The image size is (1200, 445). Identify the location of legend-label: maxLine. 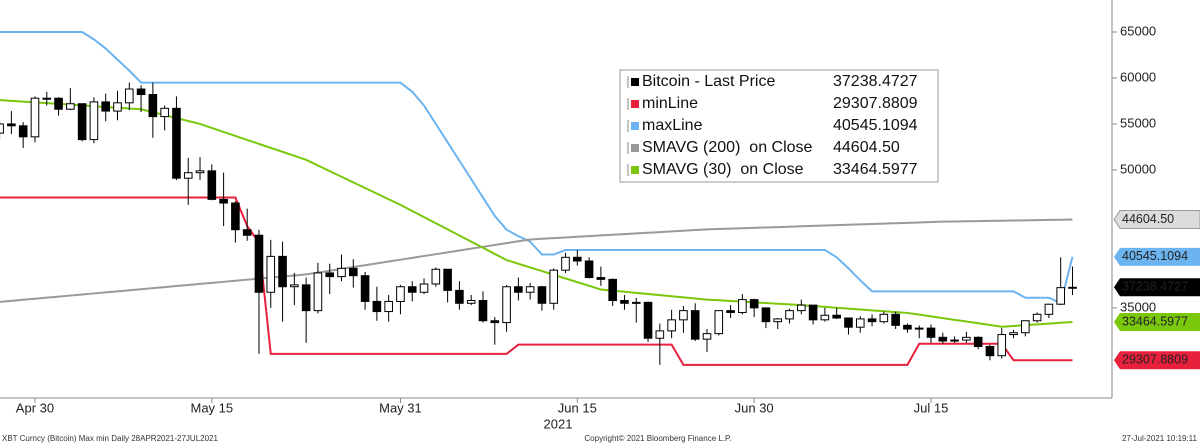
(672, 125).